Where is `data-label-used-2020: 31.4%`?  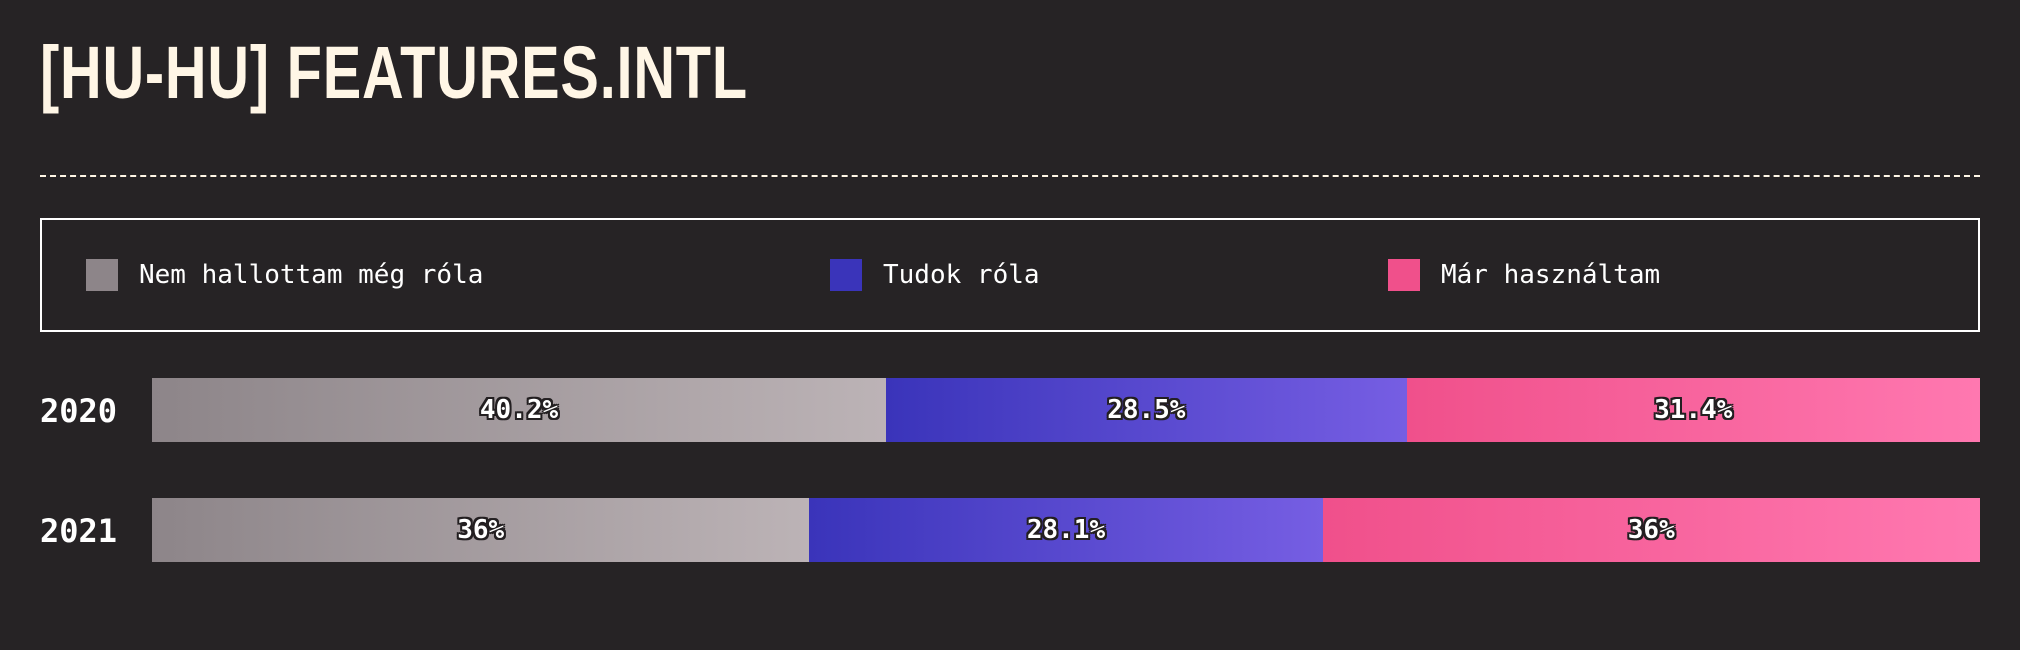 data-label-used-2020: 31.4% is located at coordinates (1693, 410).